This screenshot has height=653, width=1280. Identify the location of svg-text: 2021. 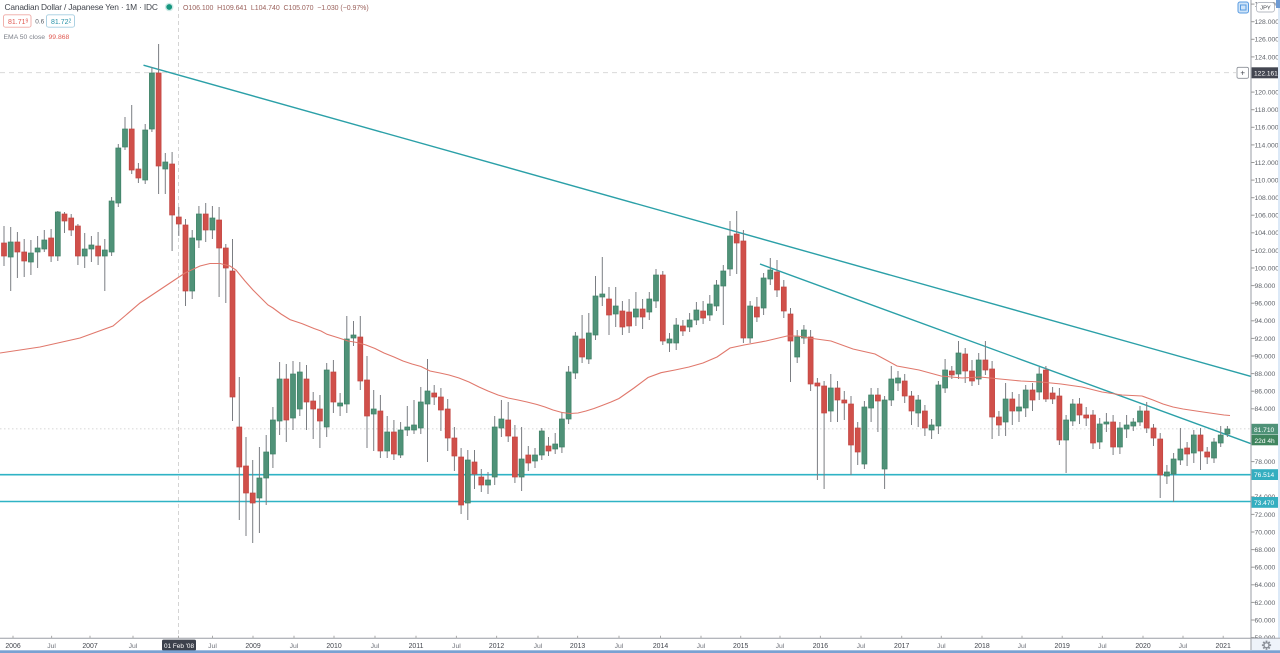
(1223, 646).